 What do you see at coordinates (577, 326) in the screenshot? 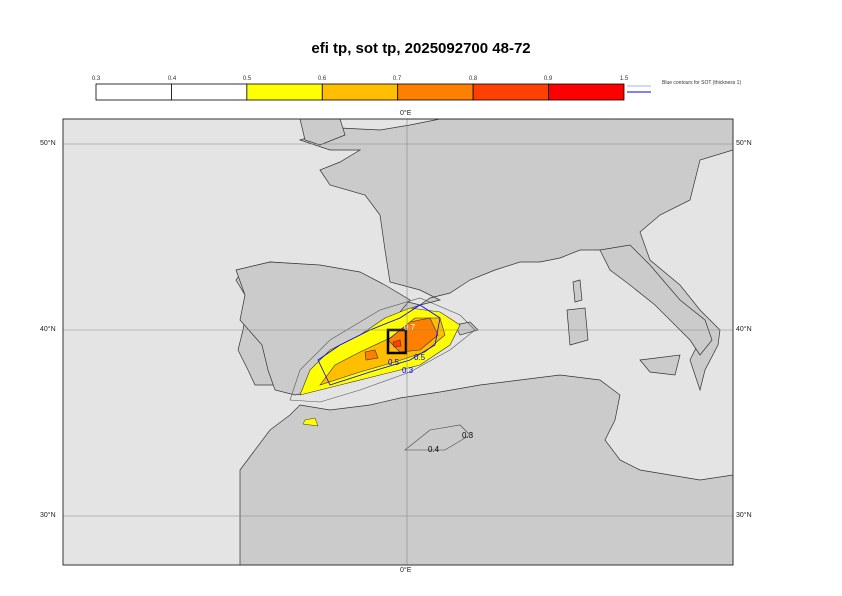
I see `land-sardinia` at bounding box center [577, 326].